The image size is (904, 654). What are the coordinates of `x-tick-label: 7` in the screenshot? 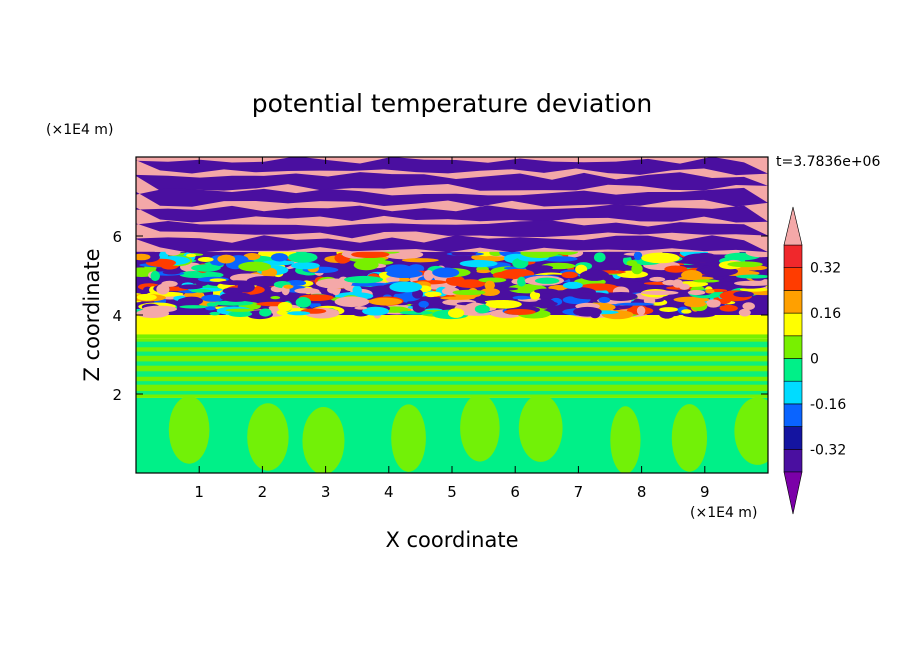 It's located at (579, 492).